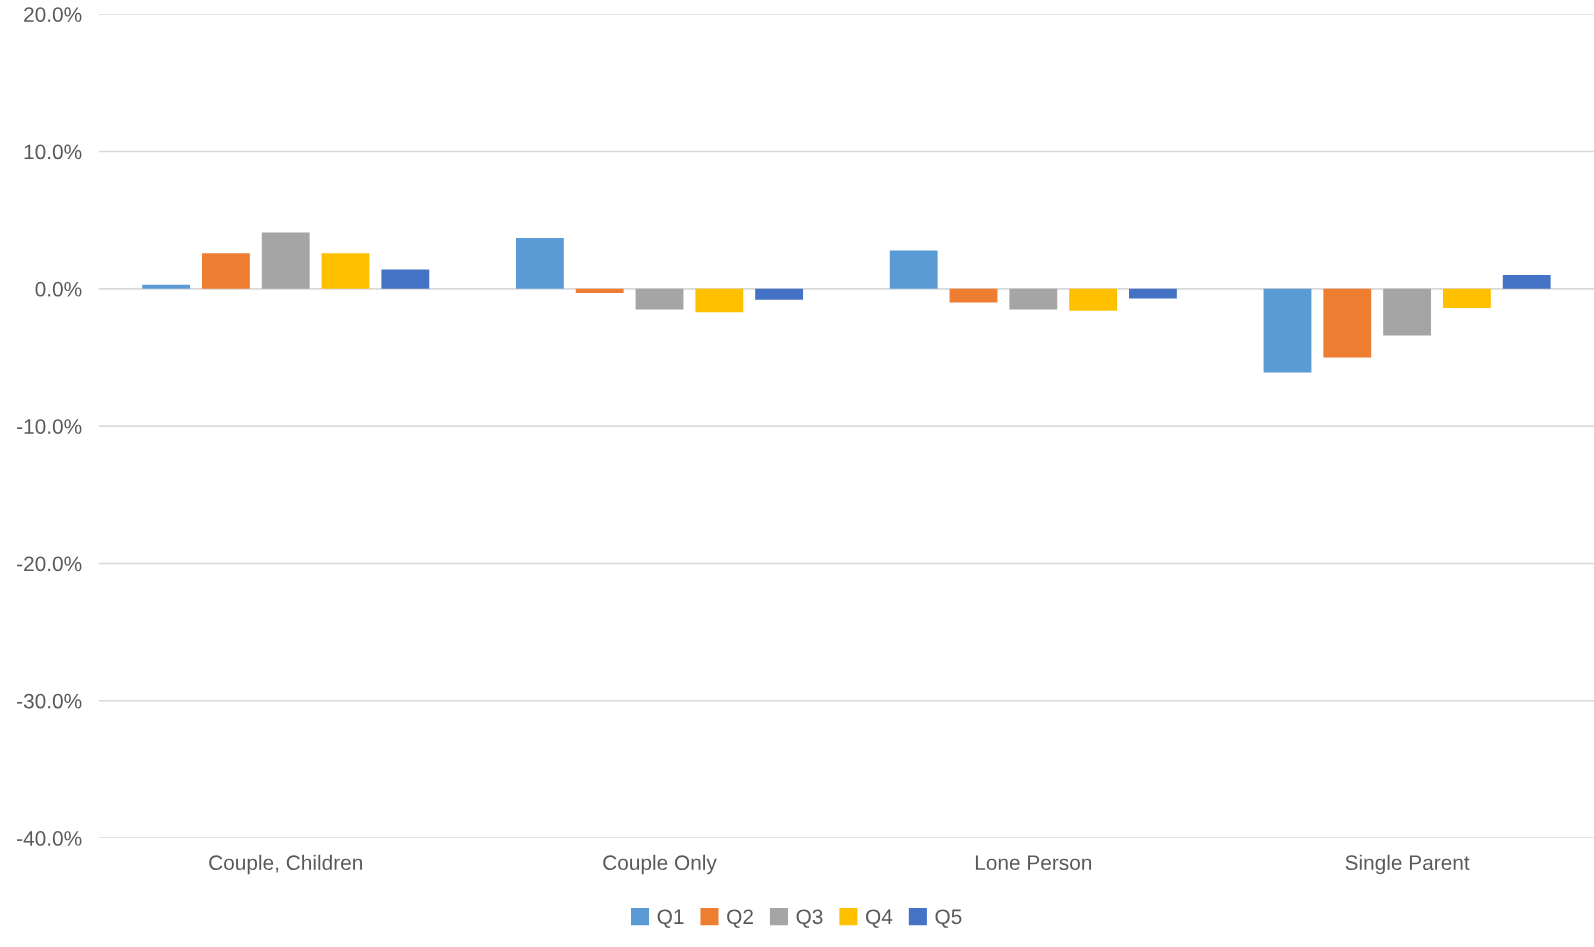  What do you see at coordinates (49, 564) in the screenshot?
I see `y-tick-label: -20.0%` at bounding box center [49, 564].